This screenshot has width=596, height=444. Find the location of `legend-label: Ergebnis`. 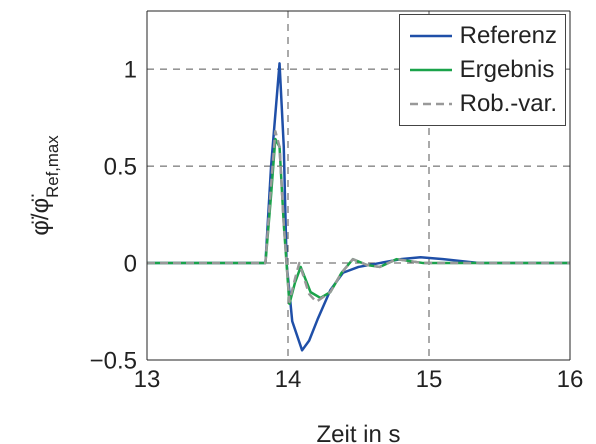

legend-label: Ergebnis is located at coordinates (507, 70).